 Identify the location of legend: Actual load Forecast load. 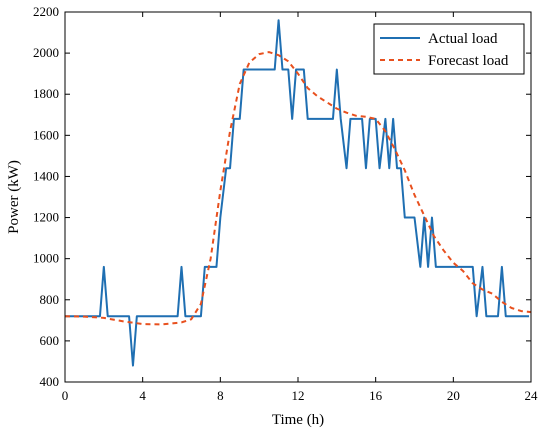
(449, 49).